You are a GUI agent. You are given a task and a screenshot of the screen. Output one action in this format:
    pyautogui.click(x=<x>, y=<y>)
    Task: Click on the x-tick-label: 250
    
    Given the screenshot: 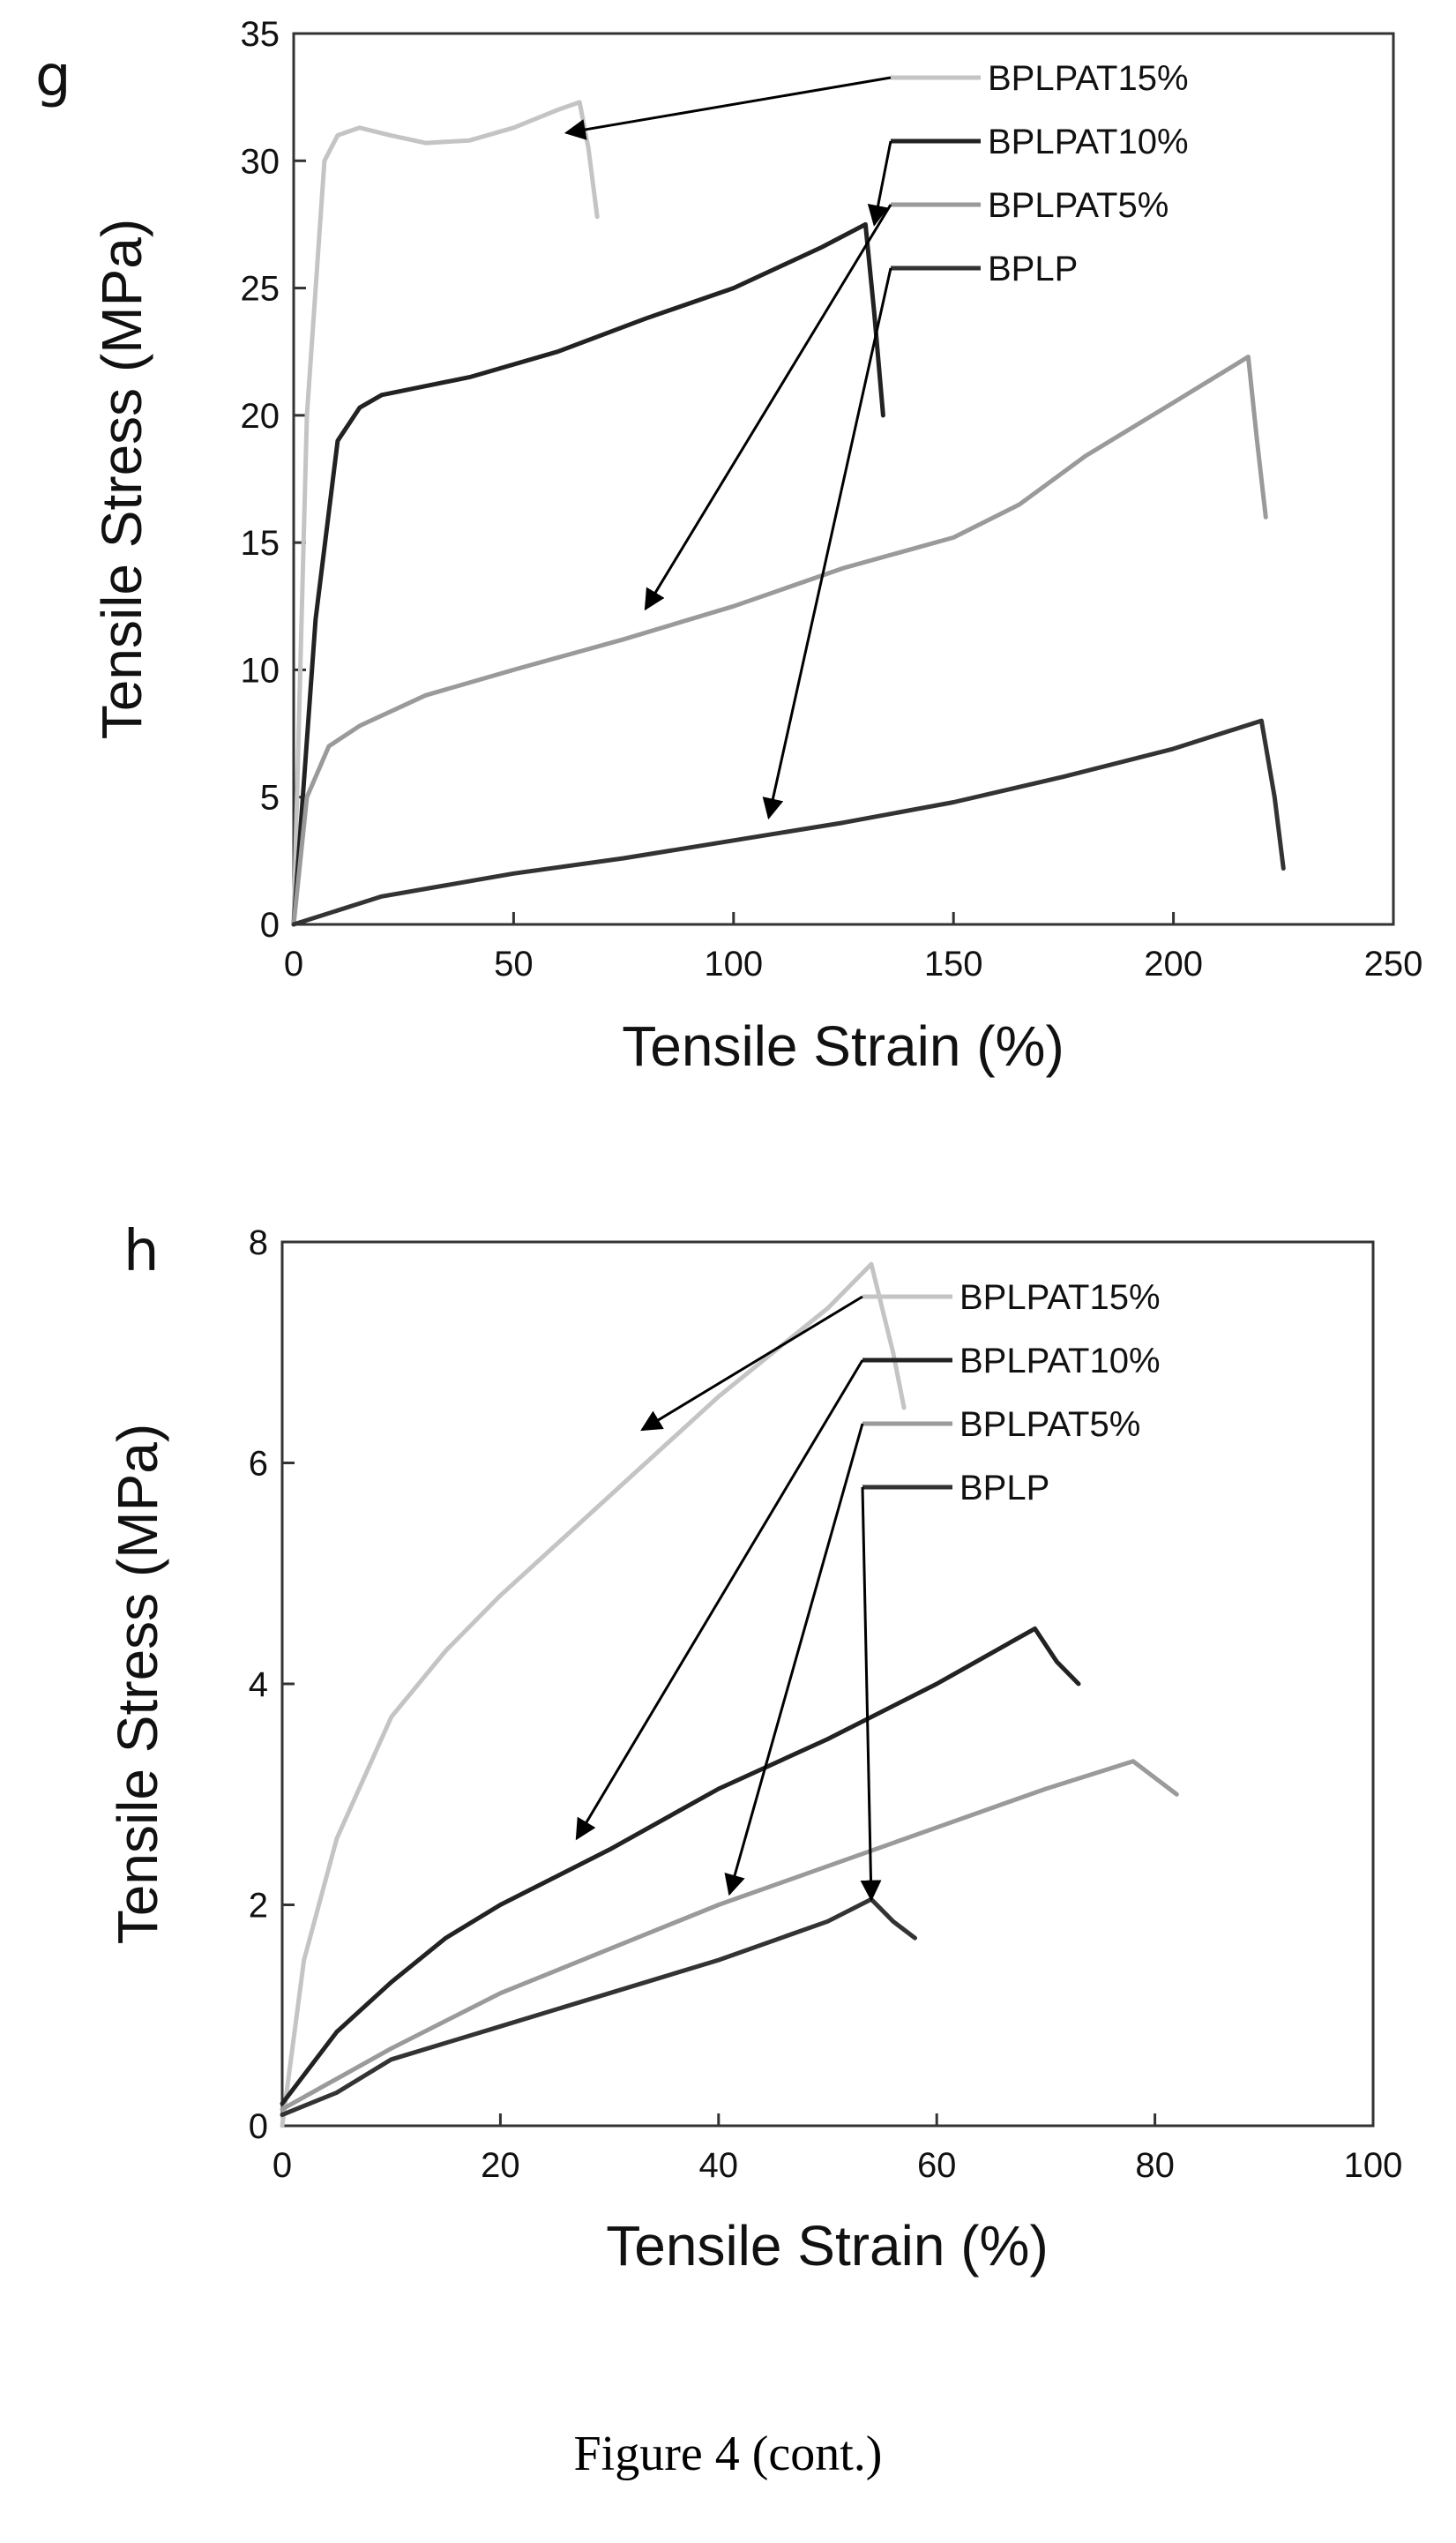 What is the action you would take?
    pyautogui.click(x=1393, y=964)
    